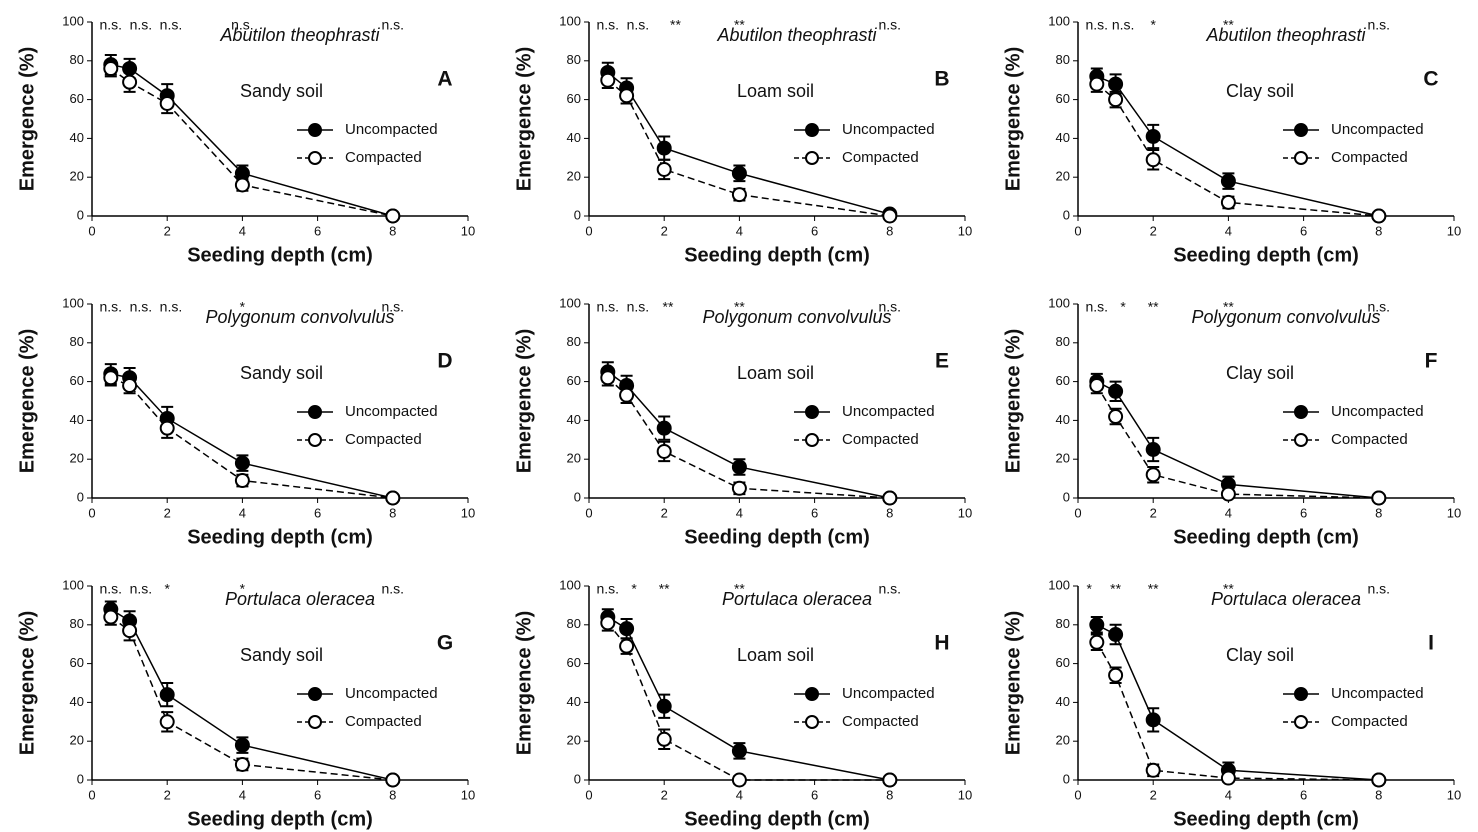 This screenshot has width=1478, height=832. I want to click on y-tick-label: 20, so click(1063, 740).